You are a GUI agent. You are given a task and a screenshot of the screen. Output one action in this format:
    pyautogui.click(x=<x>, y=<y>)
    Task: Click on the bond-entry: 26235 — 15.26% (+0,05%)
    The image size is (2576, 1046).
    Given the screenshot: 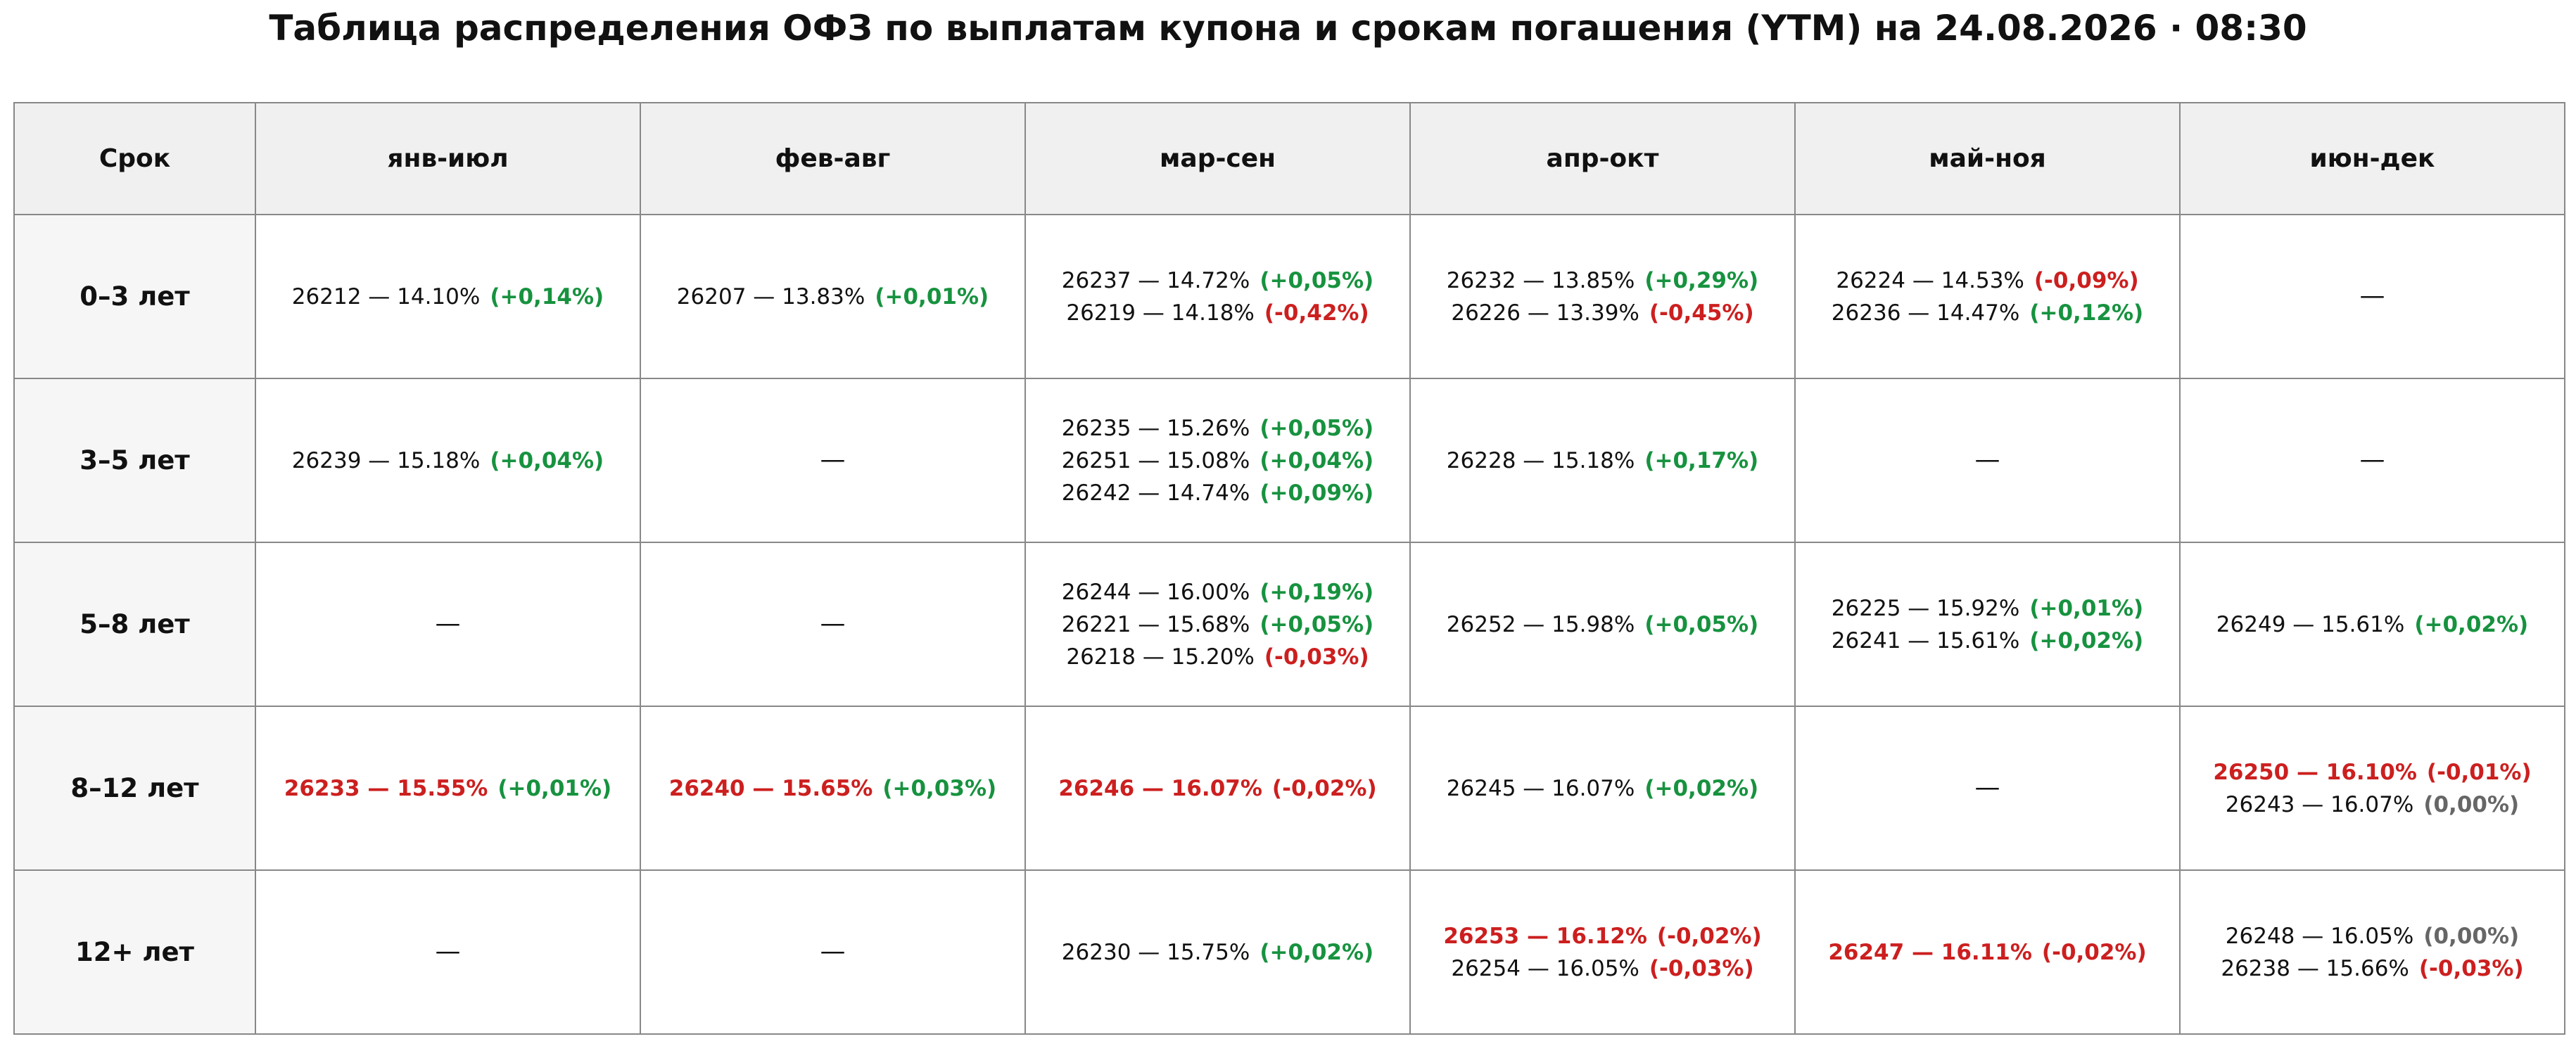 What is the action you would take?
    pyautogui.click(x=1217, y=428)
    